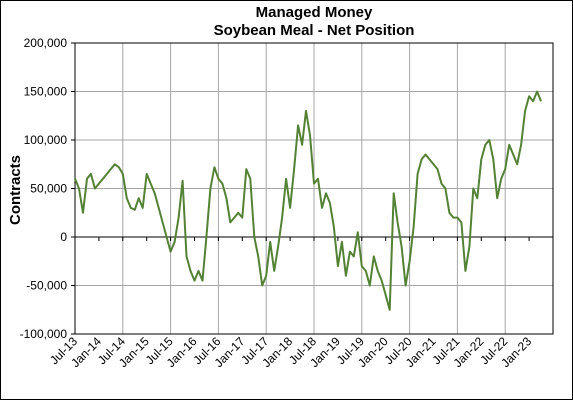 The image size is (573, 400). Describe the element at coordinates (46, 92) in the screenshot. I see `y-tick-label: 150,000` at that location.